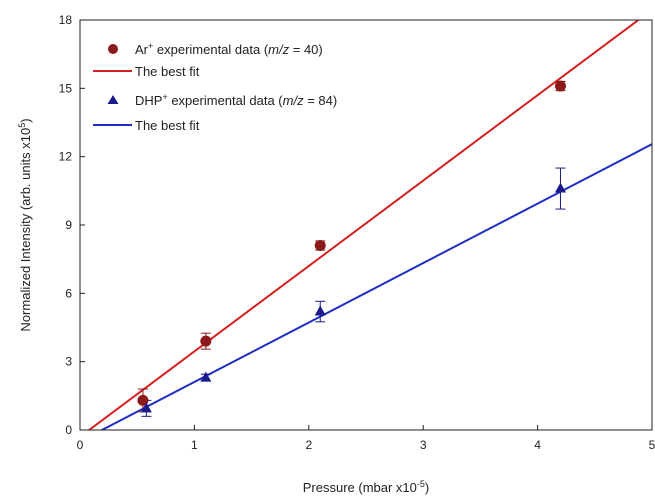 This screenshot has width=655, height=502. What do you see at coordinates (66, 157) in the screenshot?
I see `y-tick-label: 12` at bounding box center [66, 157].